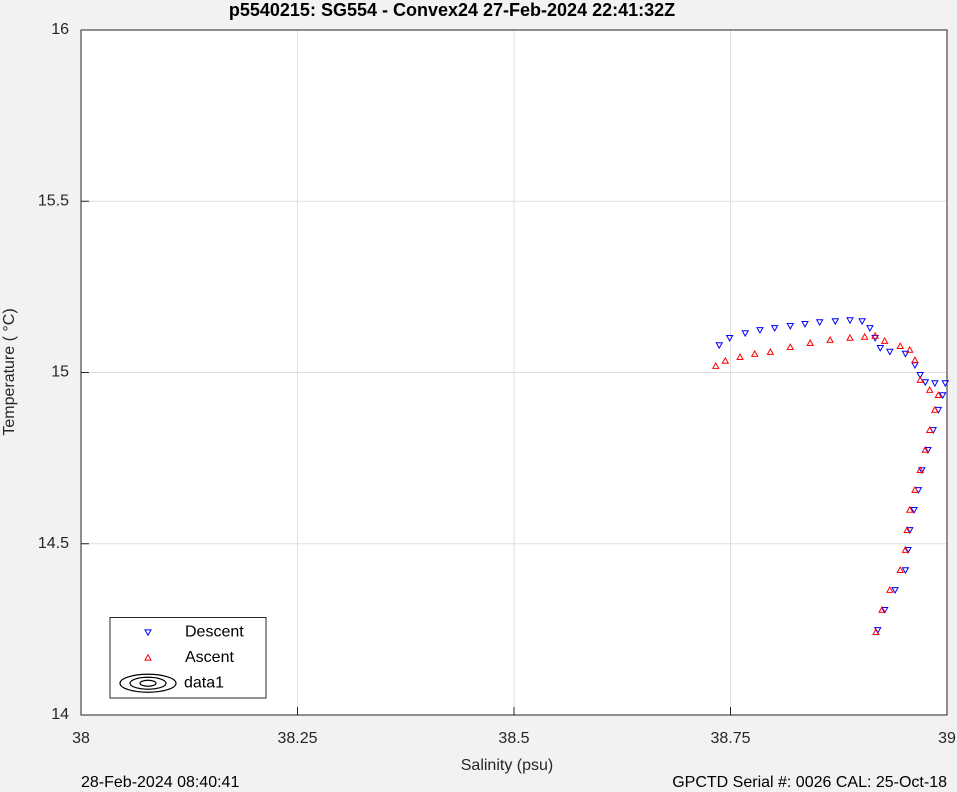 This screenshot has width=957, height=792. I want to click on legend-label: data1, so click(204, 682).